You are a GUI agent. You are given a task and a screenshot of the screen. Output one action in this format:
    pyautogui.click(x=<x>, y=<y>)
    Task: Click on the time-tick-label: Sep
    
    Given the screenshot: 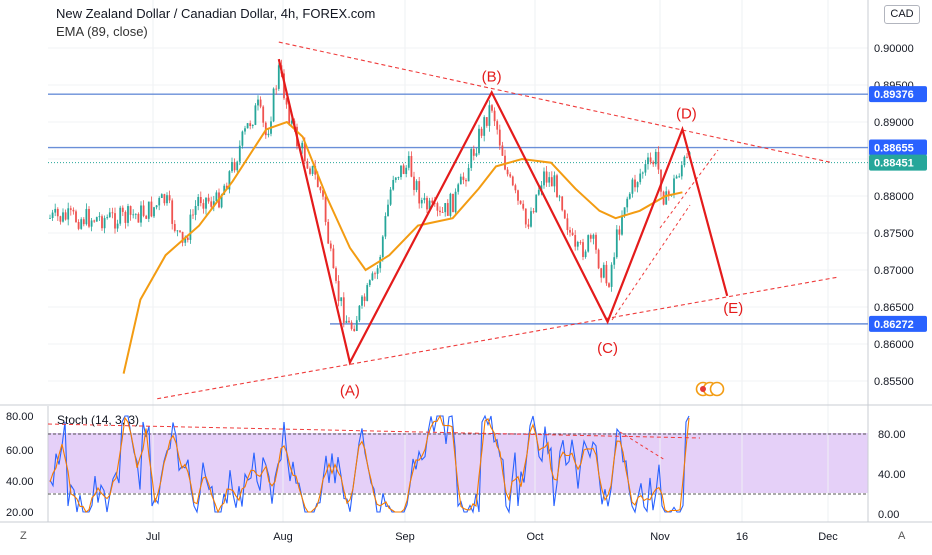 What is the action you would take?
    pyautogui.click(x=405, y=537)
    